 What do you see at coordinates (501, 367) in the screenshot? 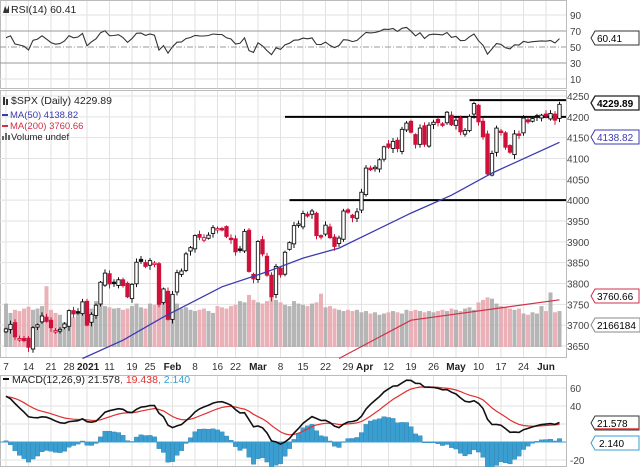
I see `date-label: 17` at bounding box center [501, 367].